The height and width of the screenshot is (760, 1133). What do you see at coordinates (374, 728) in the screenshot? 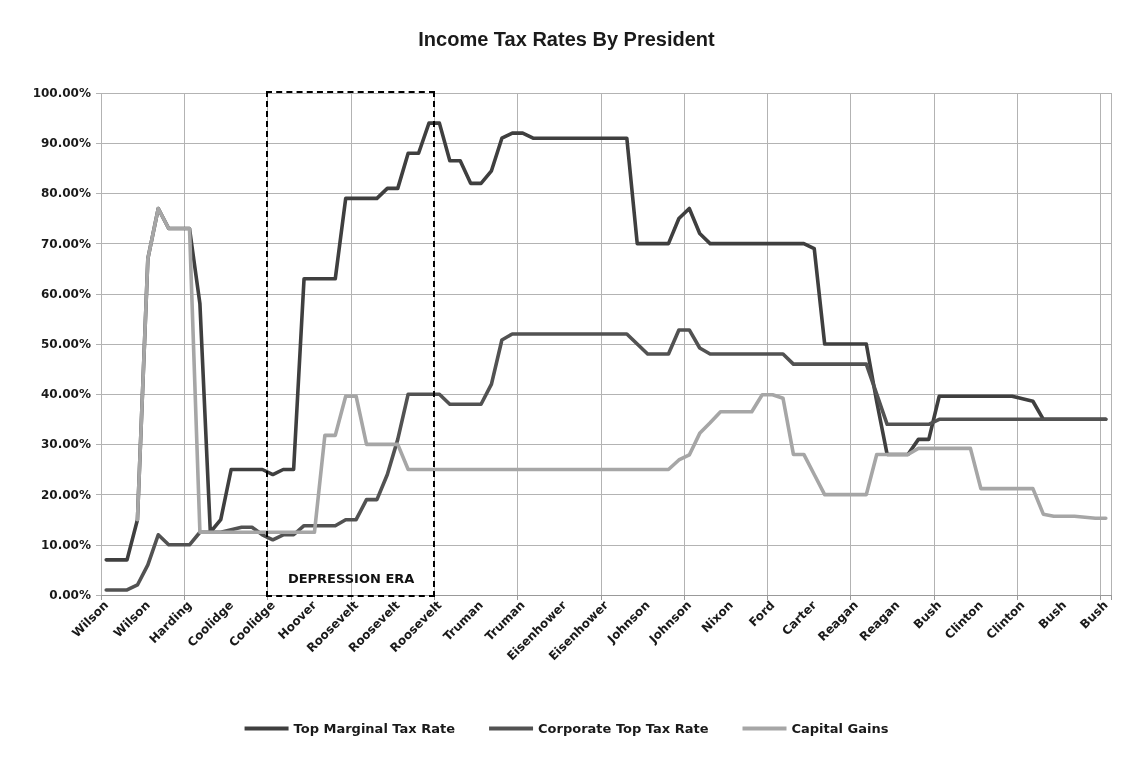
I see `legend-label: Top Marginal Tax Rate` at bounding box center [374, 728].